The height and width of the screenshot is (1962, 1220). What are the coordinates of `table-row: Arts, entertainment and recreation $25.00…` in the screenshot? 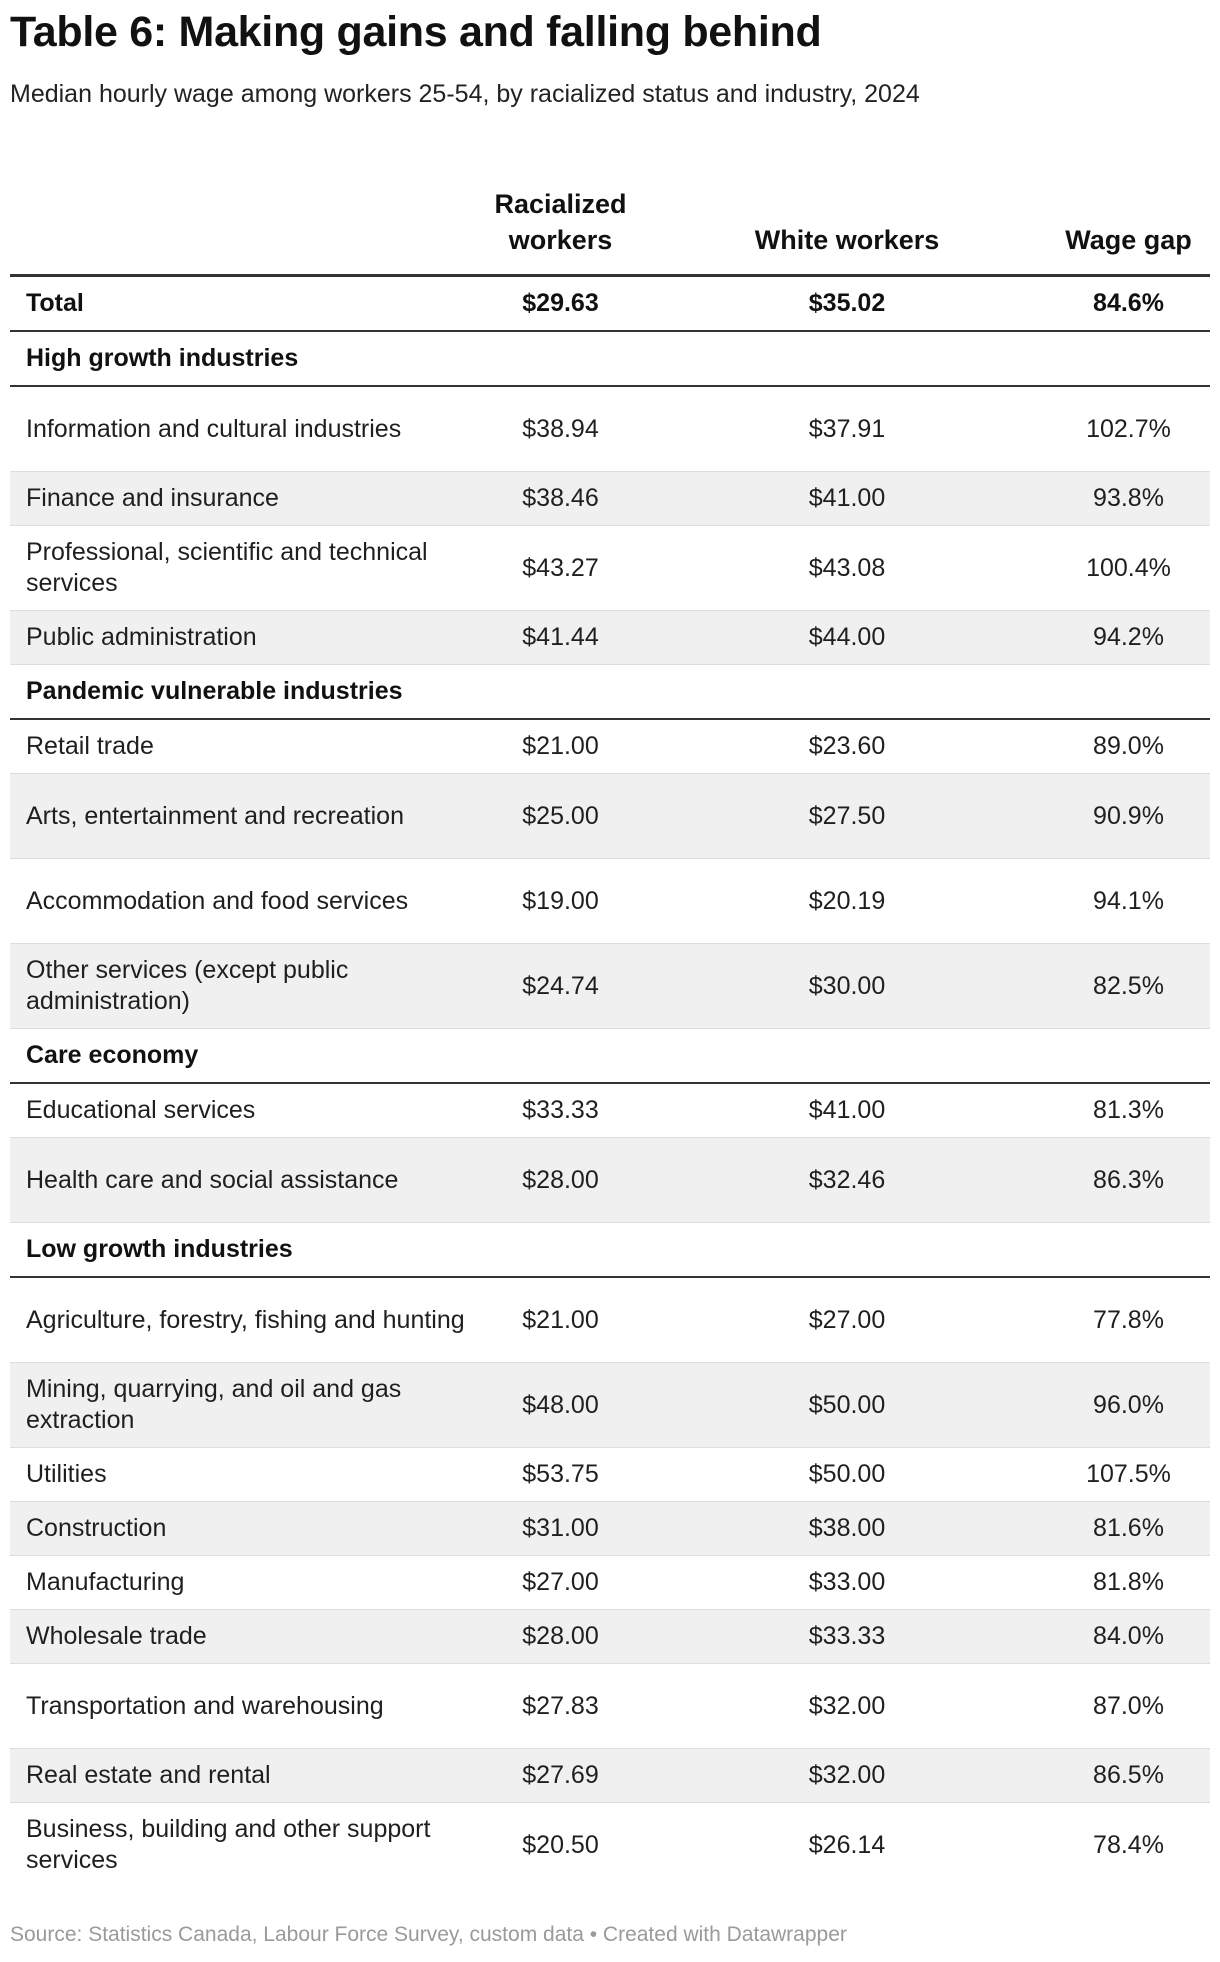 It's located at (610, 816).